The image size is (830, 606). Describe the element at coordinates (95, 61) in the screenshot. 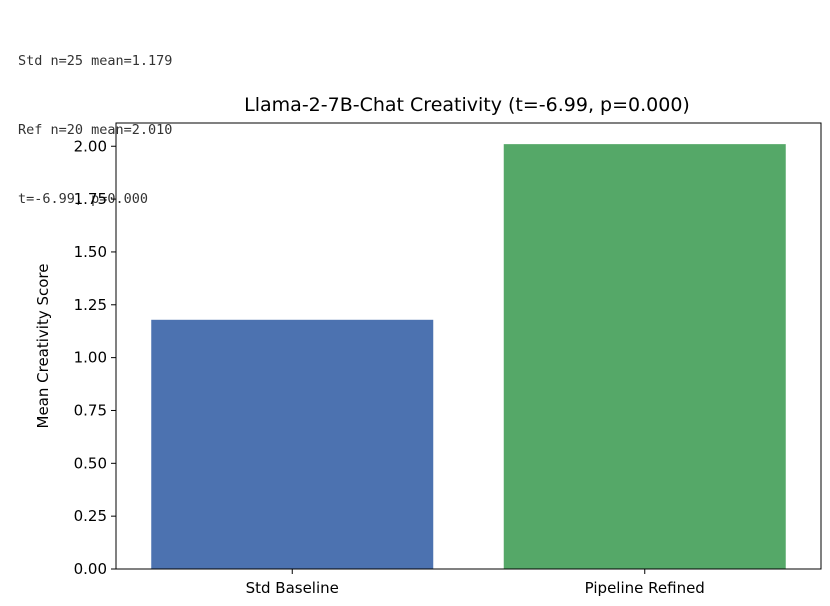

I see `console-line-std: Std n=25 mean=1.179` at that location.